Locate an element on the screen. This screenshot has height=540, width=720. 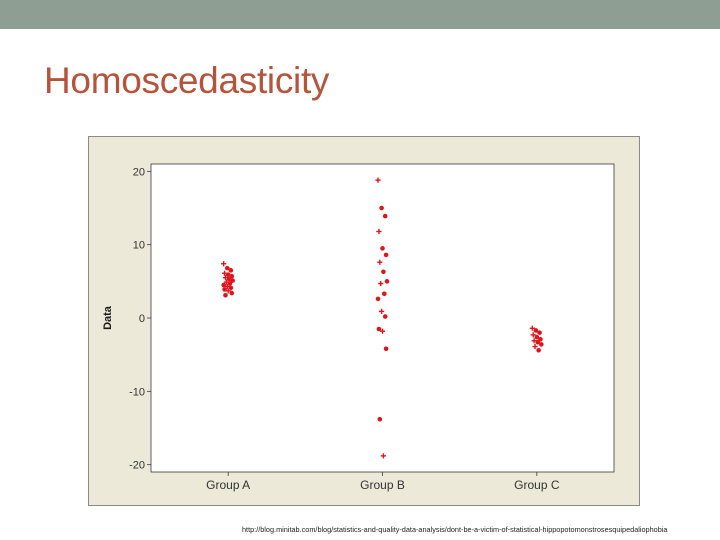
top-bar is located at coordinates (360, 14).